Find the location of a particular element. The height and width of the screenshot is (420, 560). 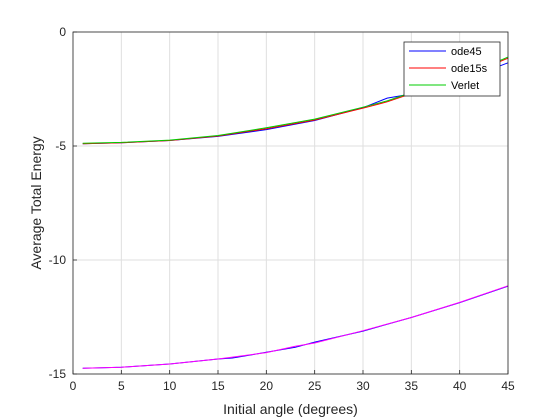

y-tick-label: -15 is located at coordinates (58, 374).